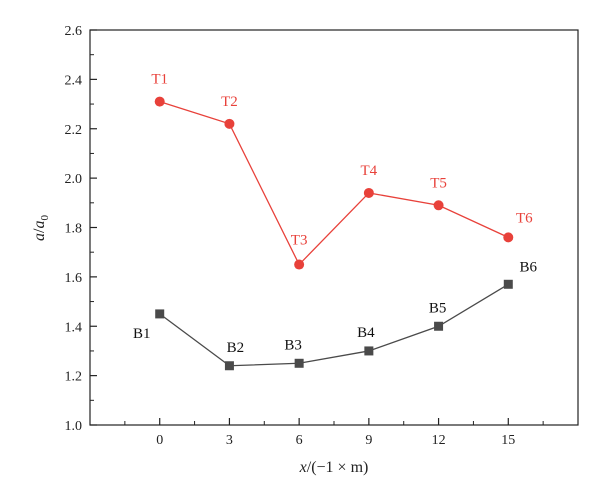 This screenshot has height=498, width=600. I want to click on point-label: B2, so click(236, 348).